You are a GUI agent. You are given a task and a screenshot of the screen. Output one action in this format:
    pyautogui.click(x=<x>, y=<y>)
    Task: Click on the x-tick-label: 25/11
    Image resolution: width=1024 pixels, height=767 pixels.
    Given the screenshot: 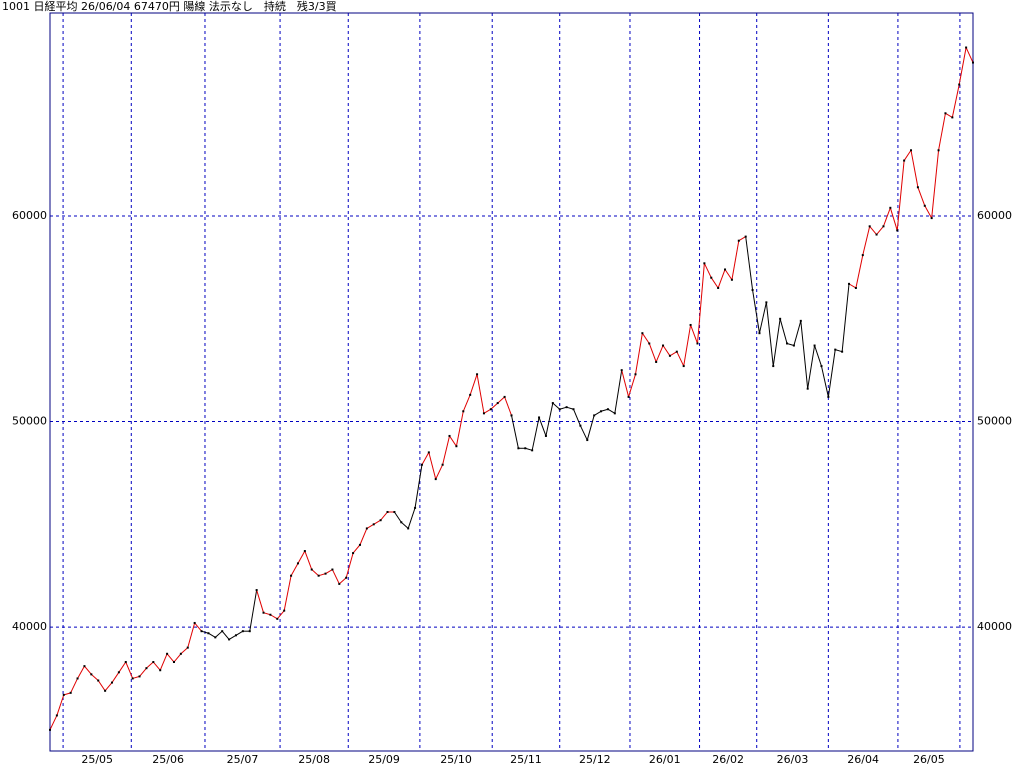 What is the action you would take?
    pyautogui.click(x=526, y=759)
    